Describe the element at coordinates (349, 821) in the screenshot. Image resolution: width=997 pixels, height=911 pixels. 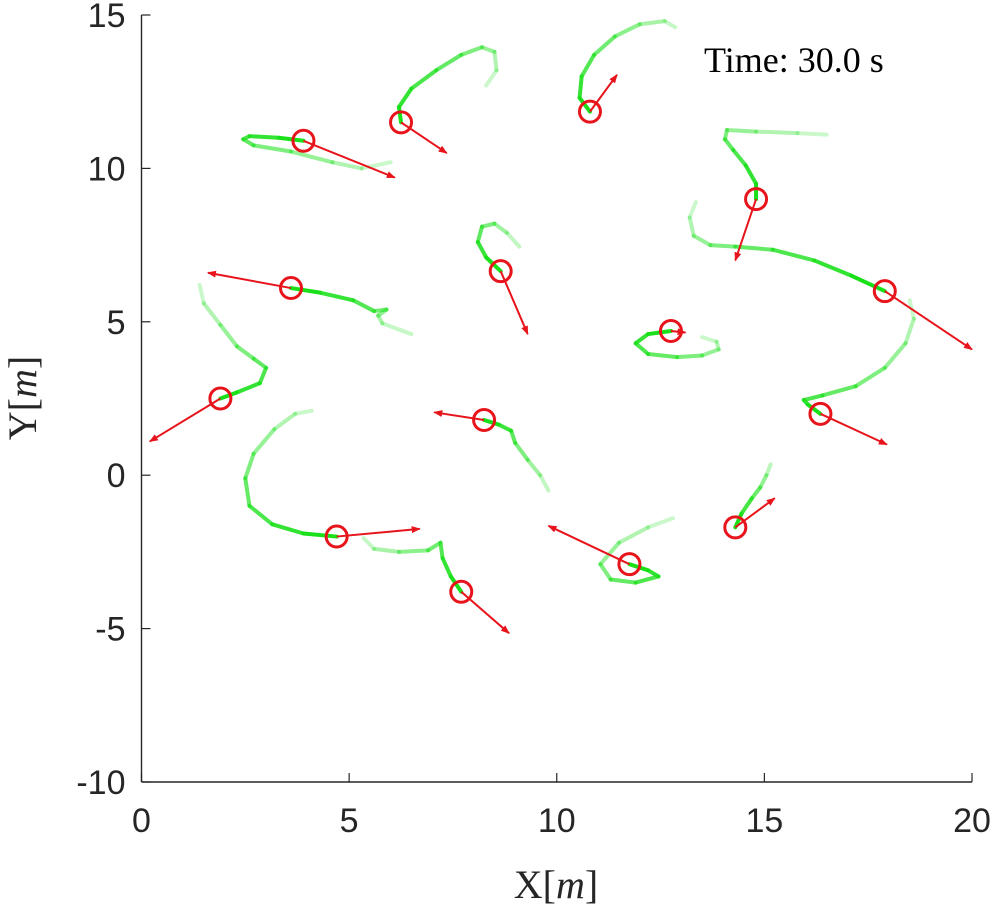
I see `x-tick-label: 5` at that location.